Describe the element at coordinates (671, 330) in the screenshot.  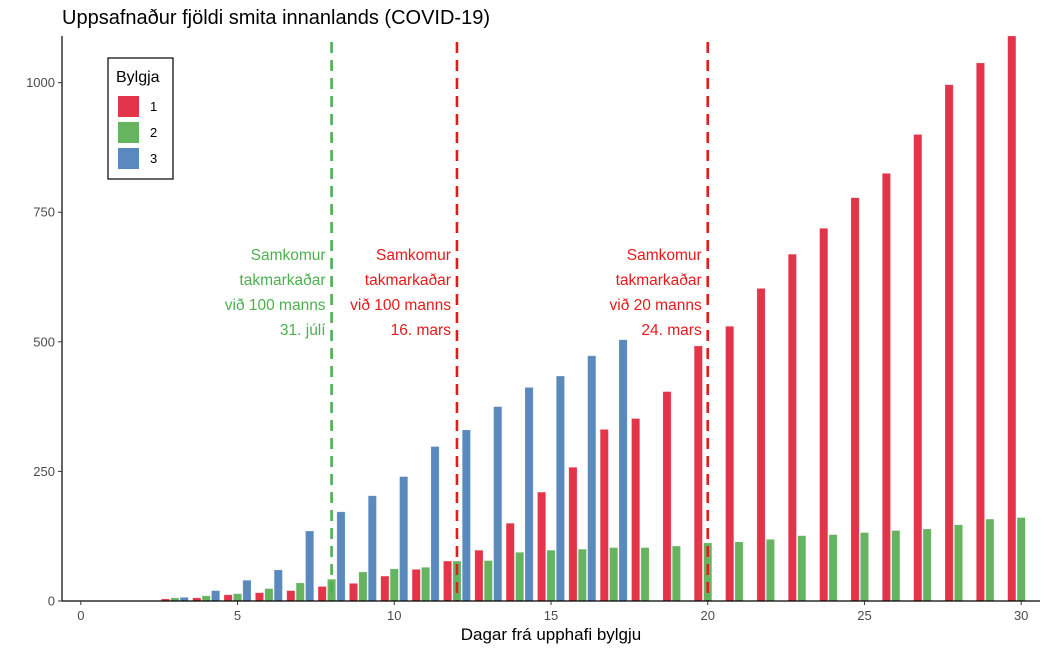
I see `annotation-line: 24. mars` at that location.